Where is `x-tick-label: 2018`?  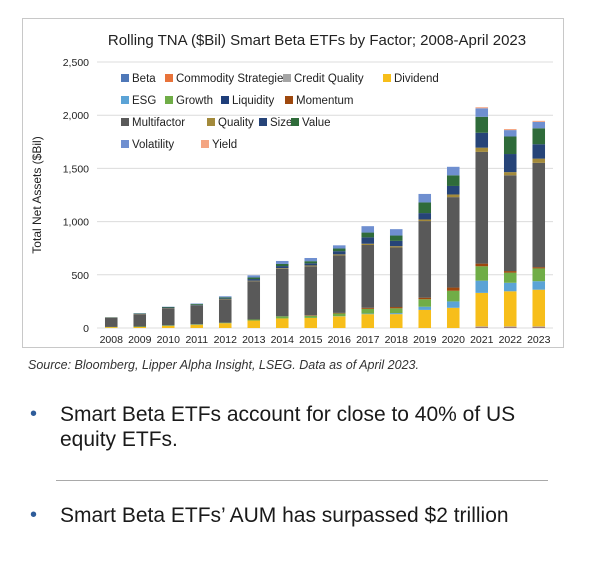
x-tick-label: 2018 is located at coordinates (397, 340).